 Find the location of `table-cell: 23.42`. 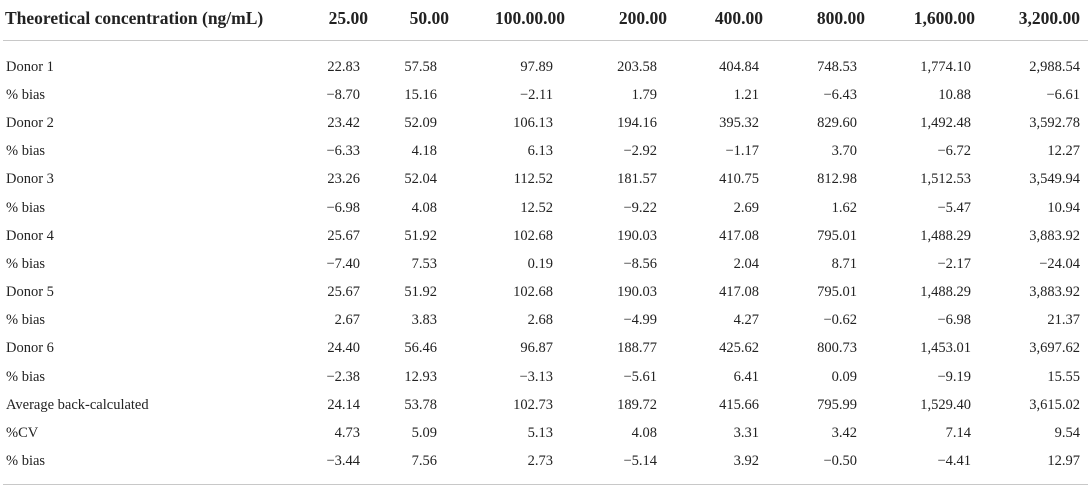

table-cell: 23.42 is located at coordinates (343, 122).